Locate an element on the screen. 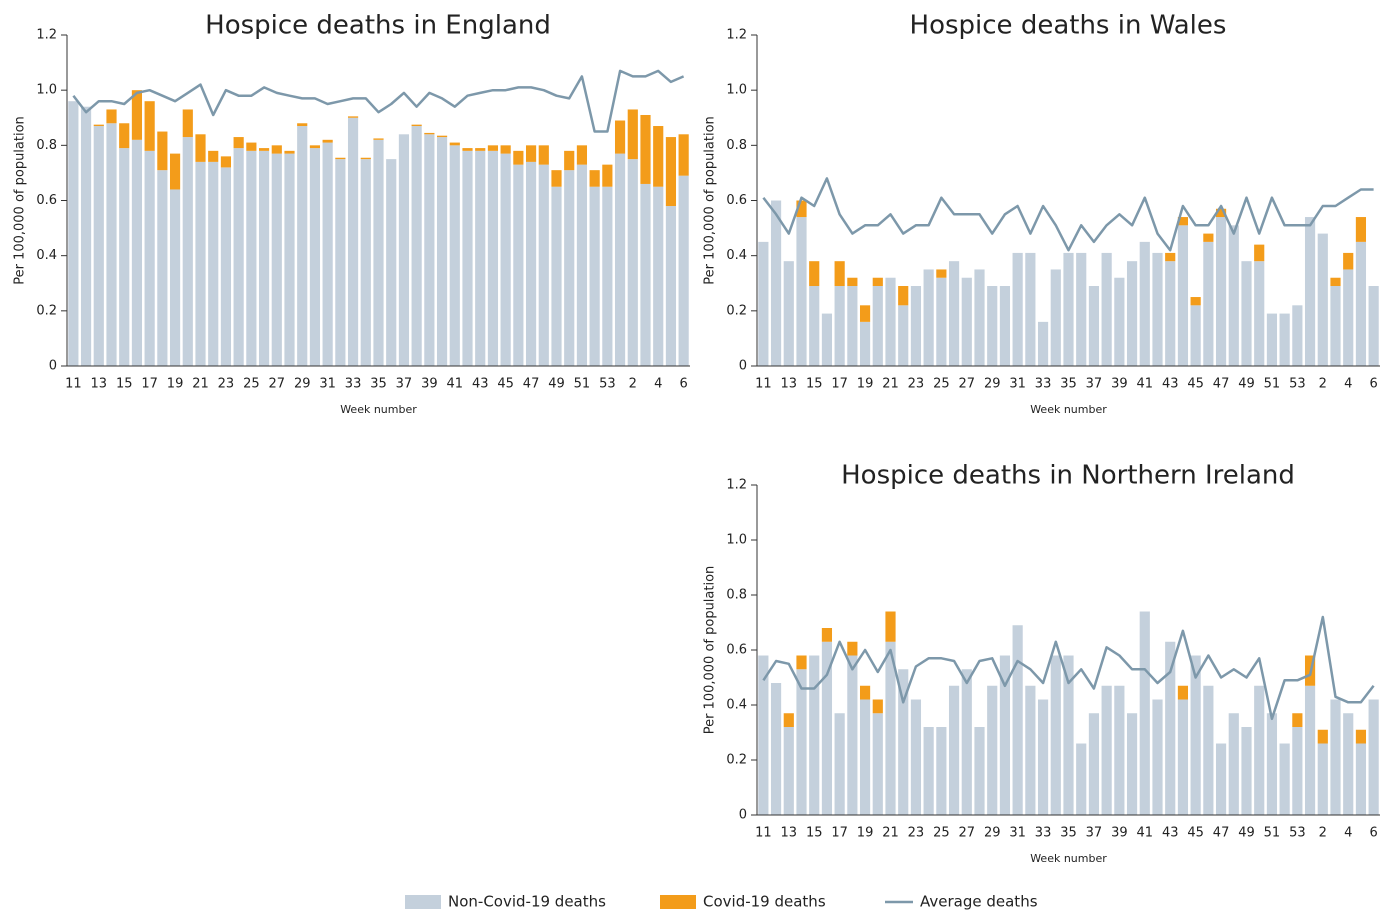  x-tick-label: 41 is located at coordinates (1145, 384).